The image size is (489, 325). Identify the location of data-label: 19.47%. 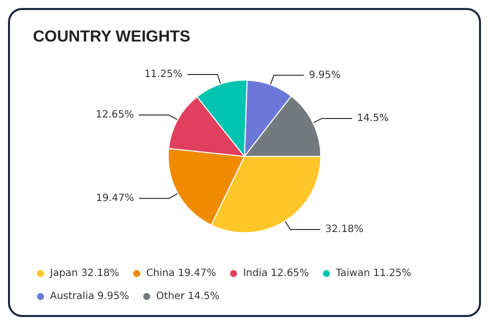
(115, 198).